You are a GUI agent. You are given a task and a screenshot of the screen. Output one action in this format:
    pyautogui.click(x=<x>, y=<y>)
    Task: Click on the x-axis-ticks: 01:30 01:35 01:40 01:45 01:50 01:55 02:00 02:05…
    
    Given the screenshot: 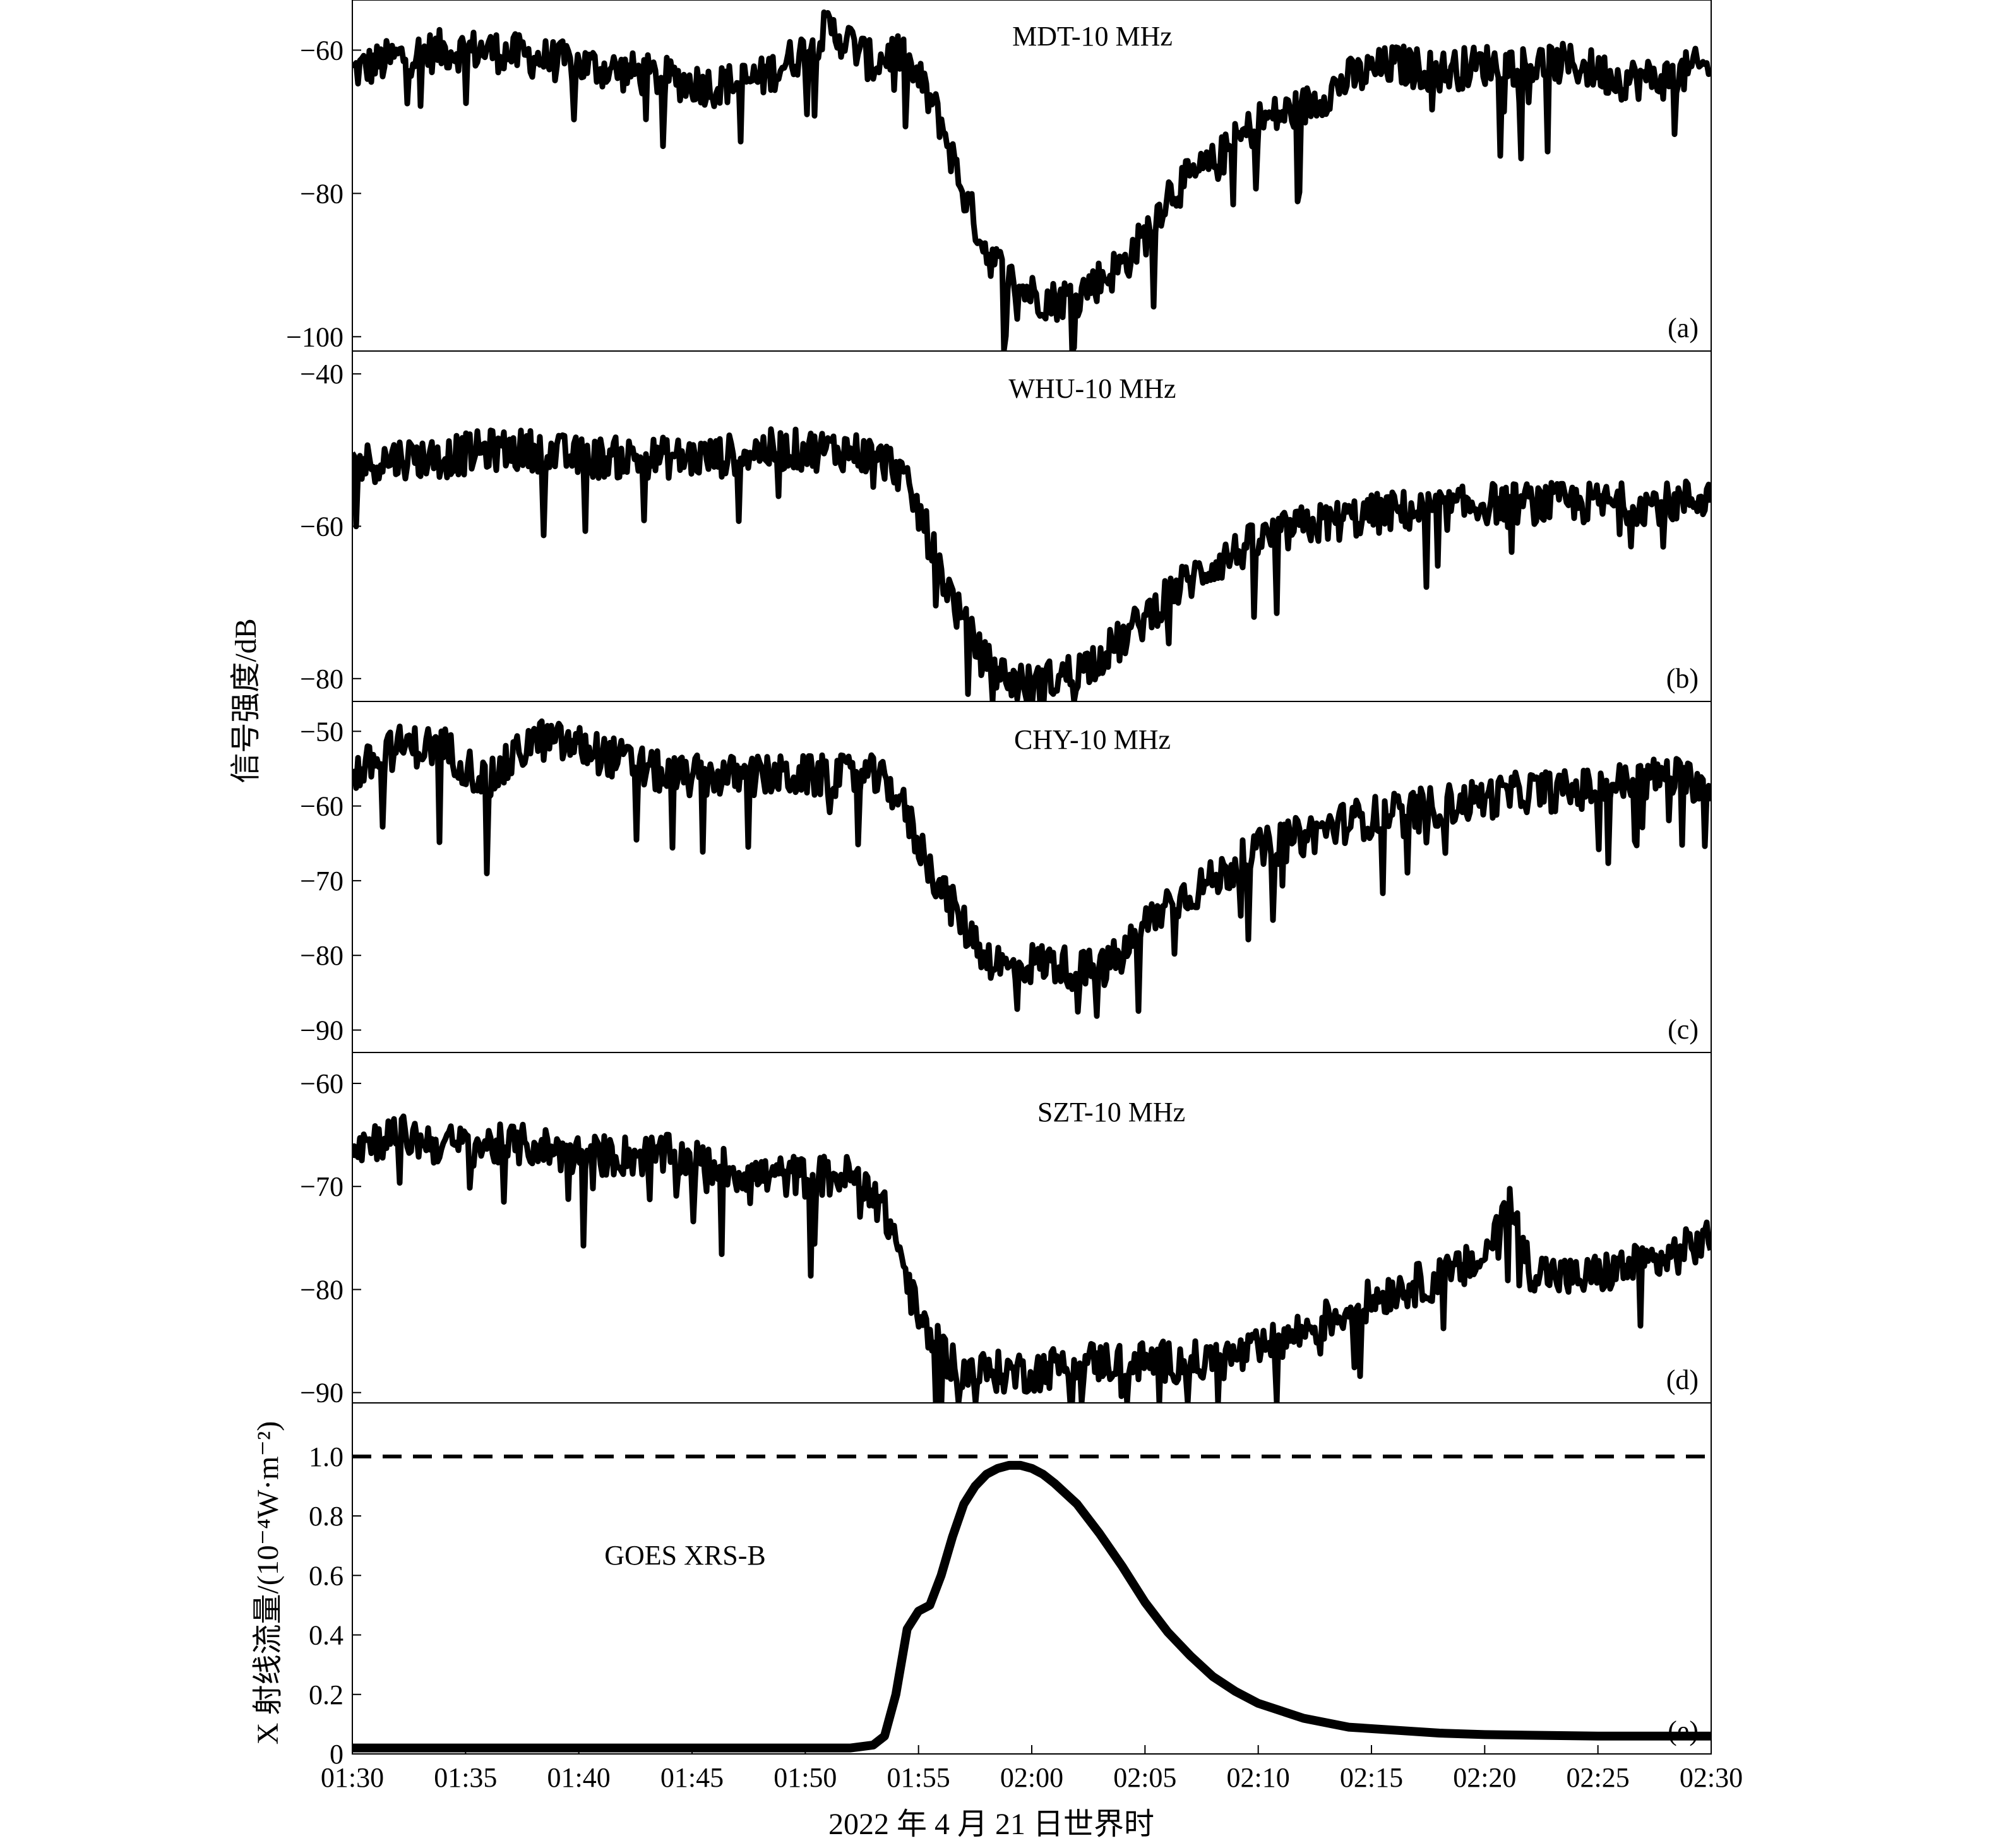 What is the action you would take?
    pyautogui.click(x=1032, y=1769)
    